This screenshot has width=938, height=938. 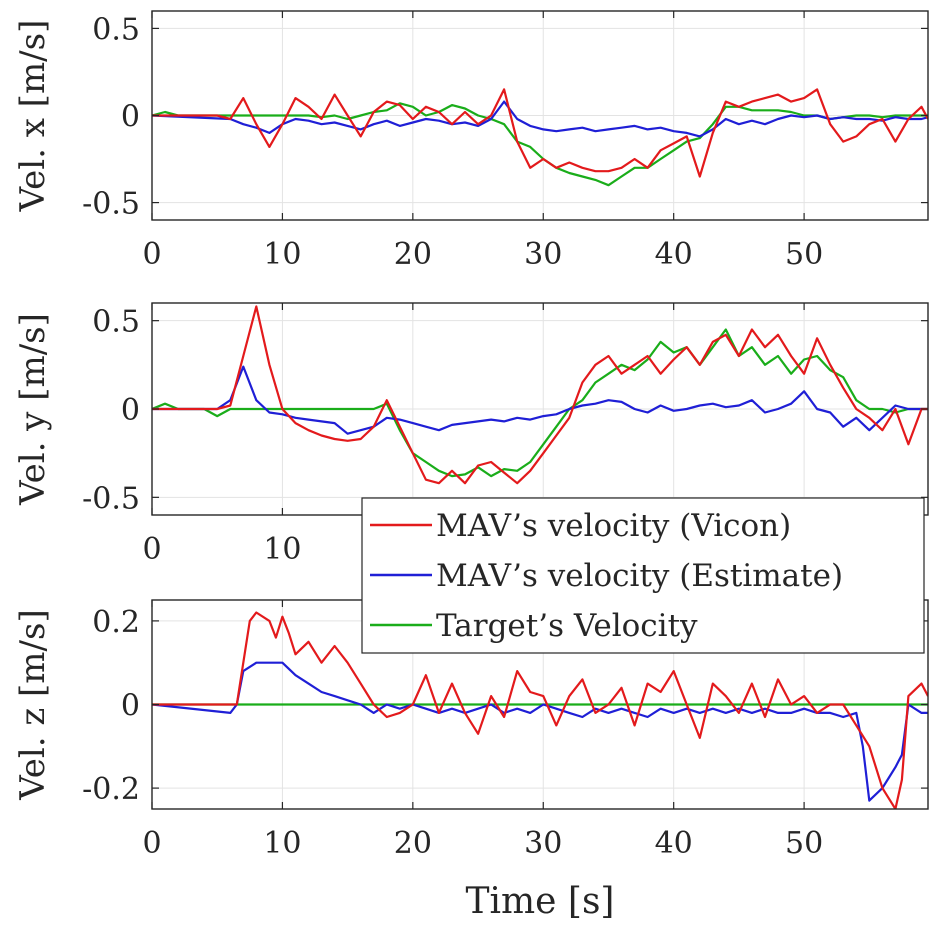 I want to click on y-axis-label: Vel. z [m/s], so click(x=33, y=704).